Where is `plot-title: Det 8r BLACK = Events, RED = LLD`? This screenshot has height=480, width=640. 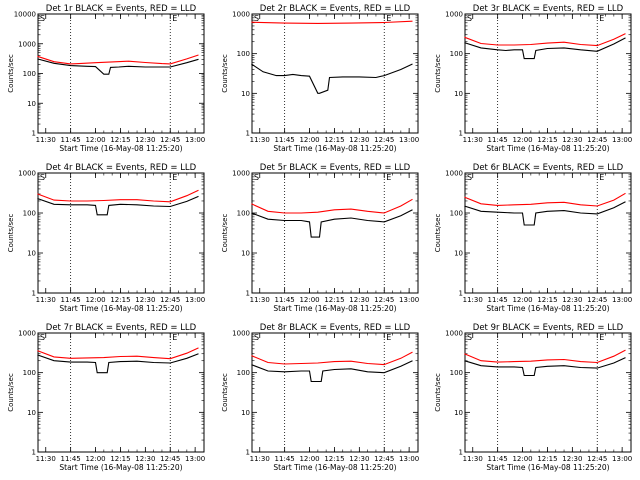
plot-title: Det 8r BLACK = Events, RED = LLD is located at coordinates (335, 328).